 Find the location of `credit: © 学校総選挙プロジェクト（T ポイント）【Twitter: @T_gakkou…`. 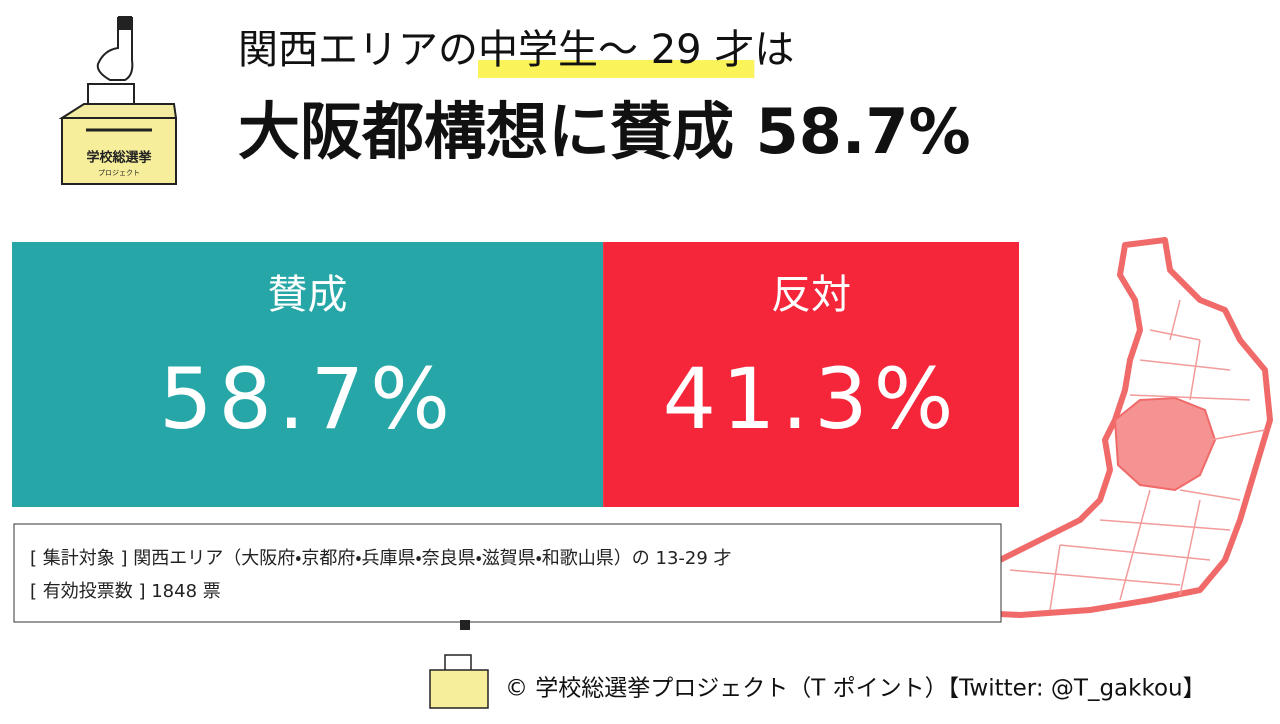

credit: © 学校総選挙プロジェクト（T ポイント）【Twitter: @T_gakkou… is located at coordinates (855, 689).